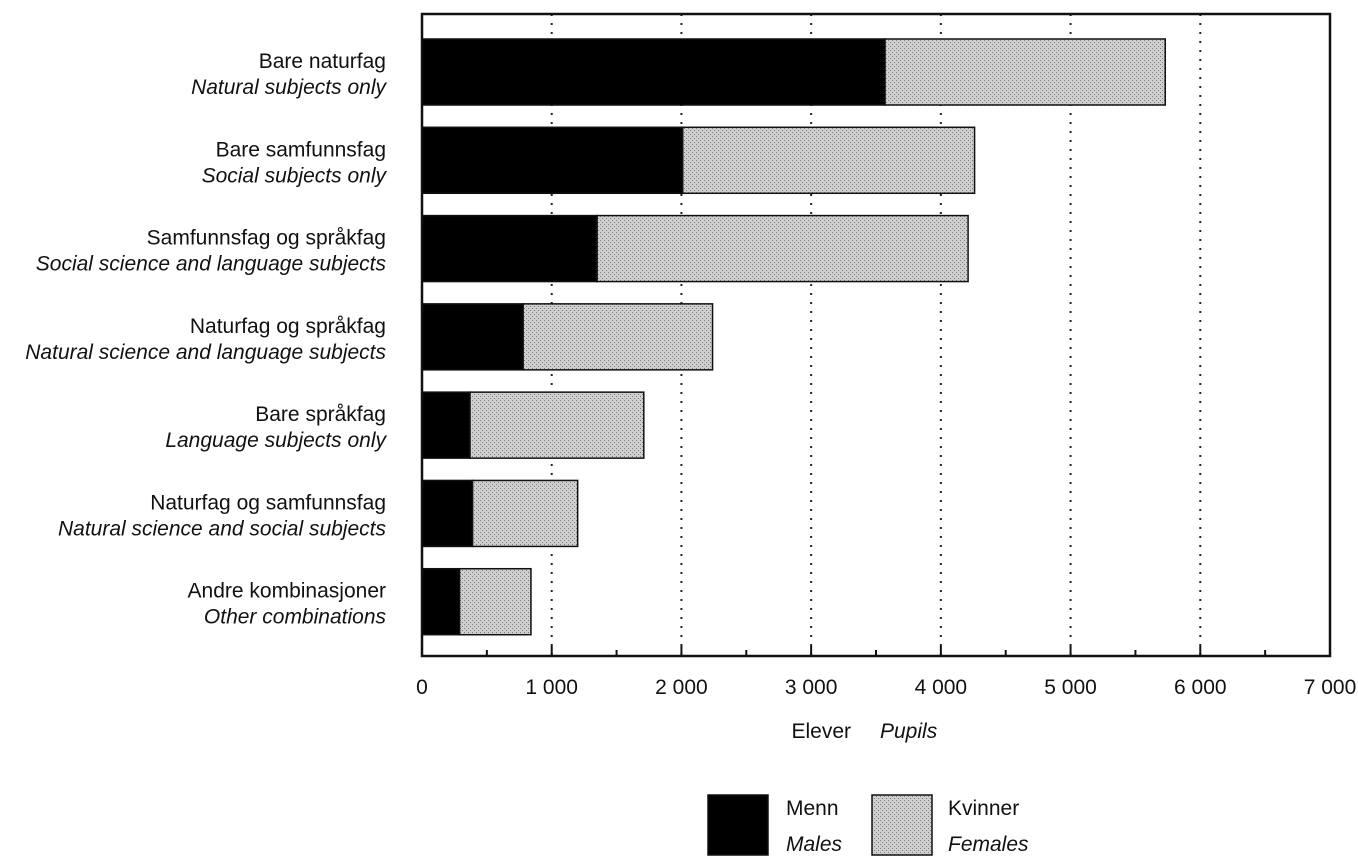  Describe the element at coordinates (288, 326) in the screenshot. I see `category-label: Naturfag og språkfag` at that location.